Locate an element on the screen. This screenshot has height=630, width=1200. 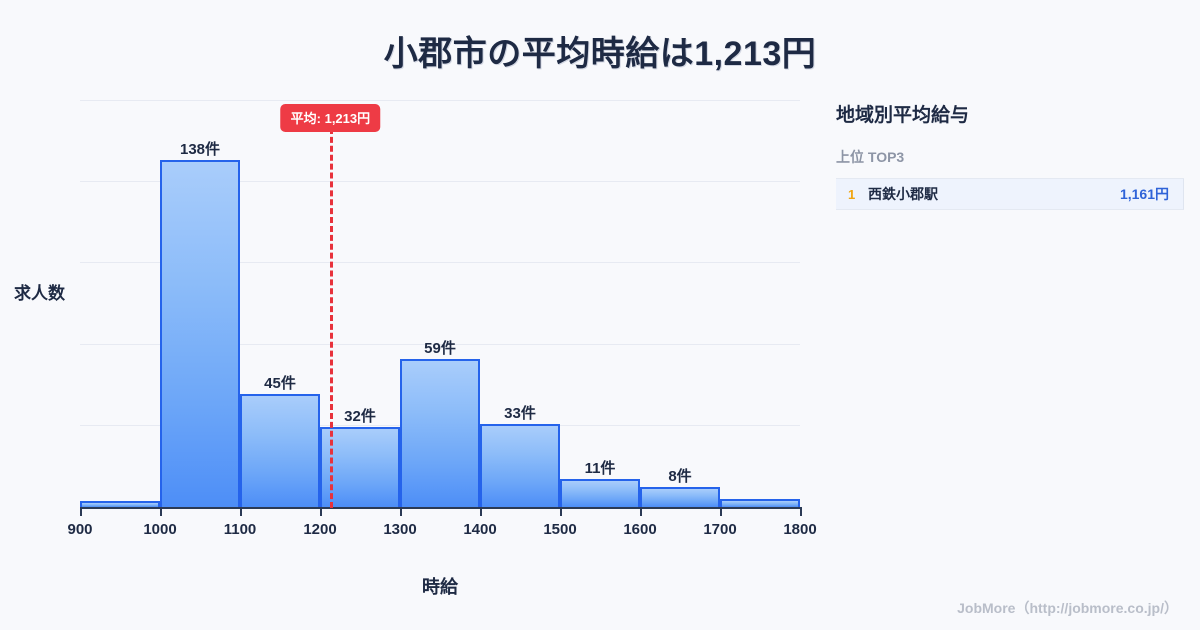
y-axis-title: 求人数 is located at coordinates (39, 293).